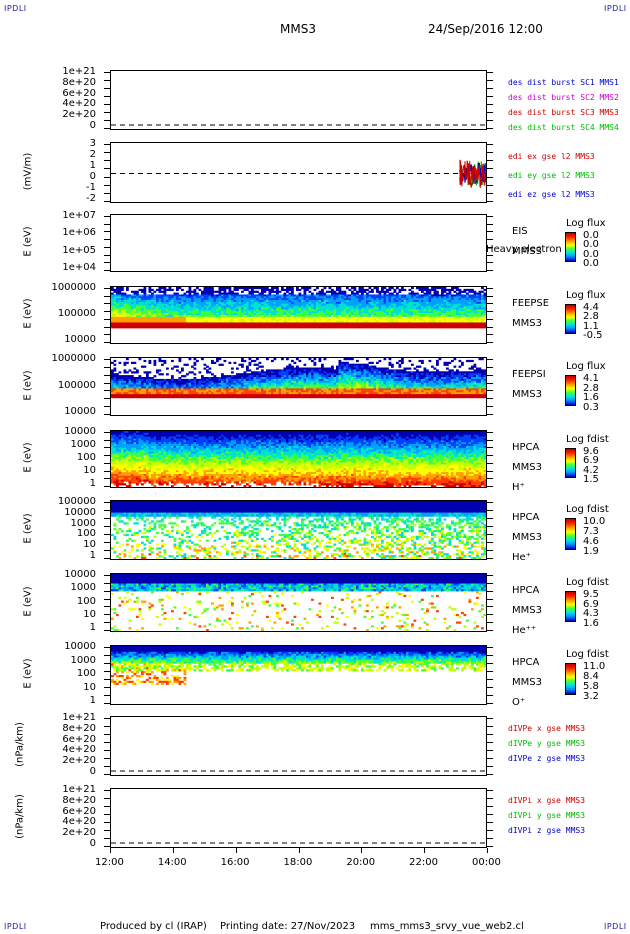  I want to click on y-tick-label: 1e+07, so click(79, 215).